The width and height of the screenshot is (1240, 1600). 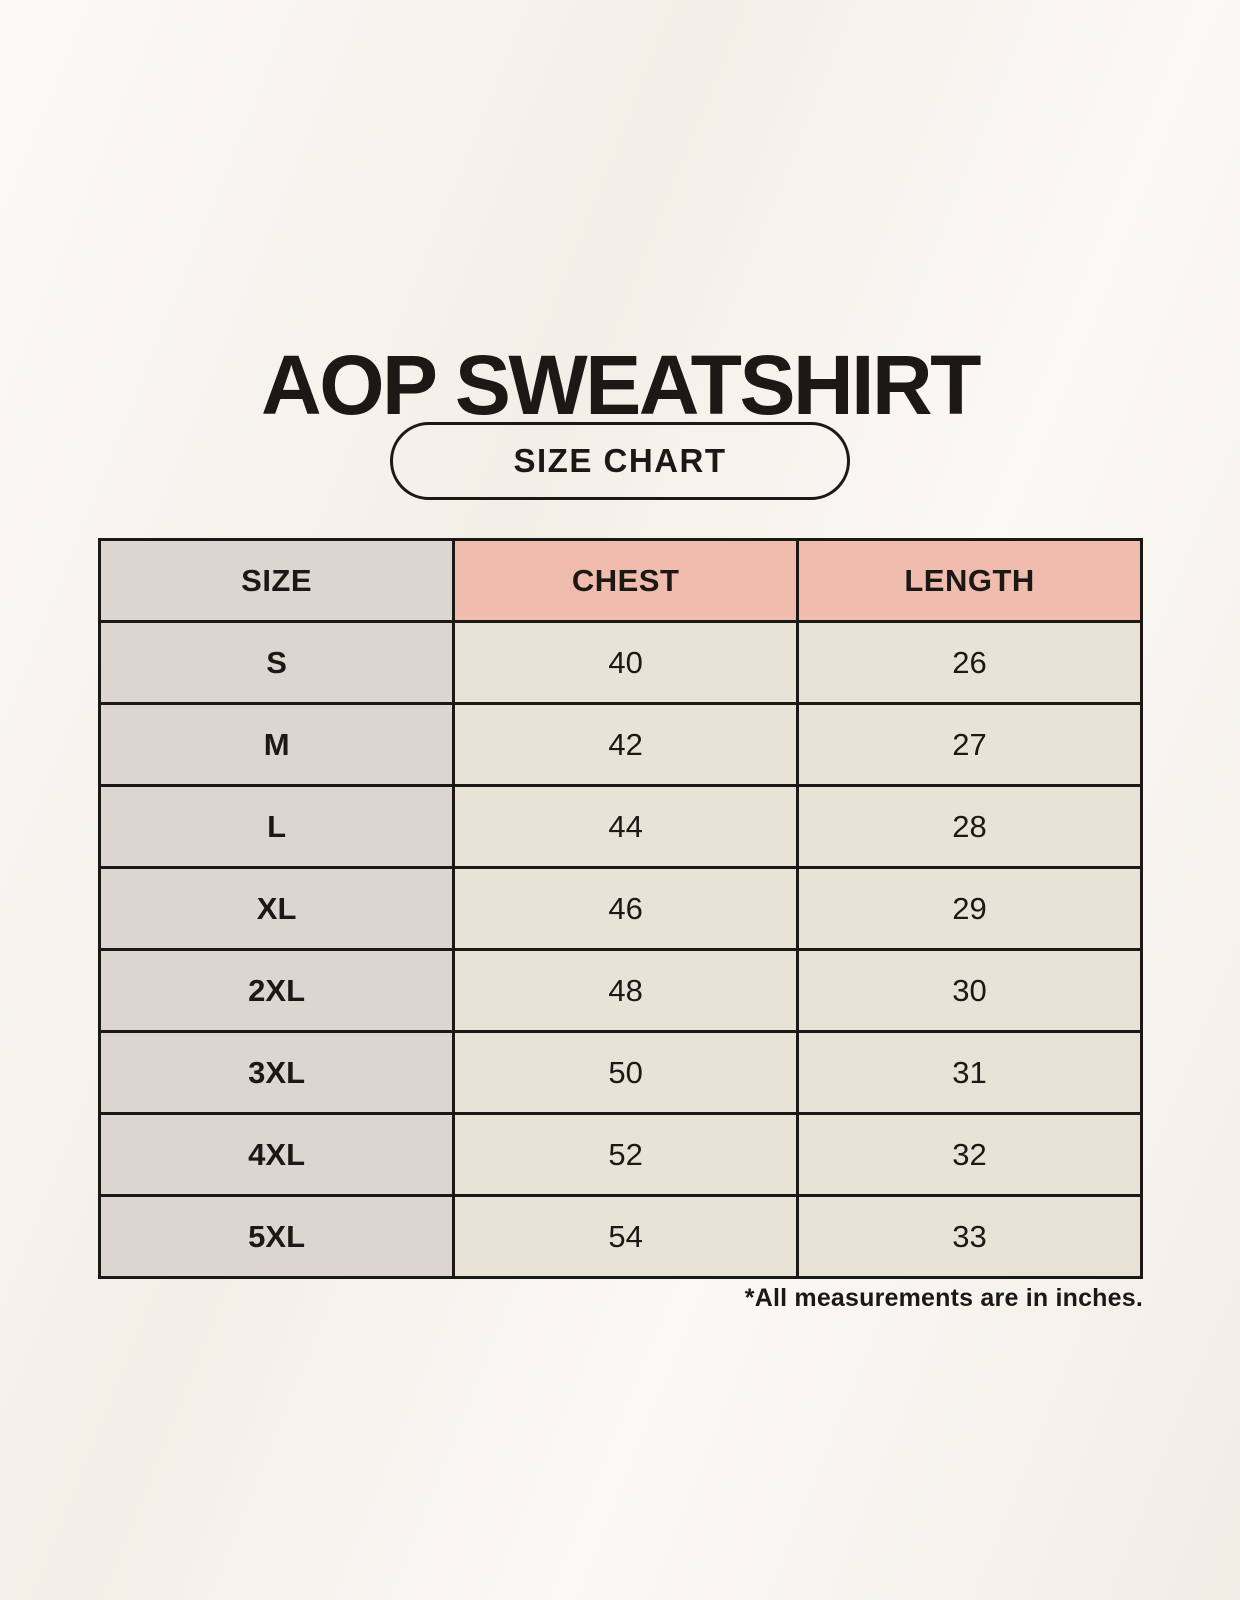 What do you see at coordinates (276, 826) in the screenshot?
I see `size-label: L` at bounding box center [276, 826].